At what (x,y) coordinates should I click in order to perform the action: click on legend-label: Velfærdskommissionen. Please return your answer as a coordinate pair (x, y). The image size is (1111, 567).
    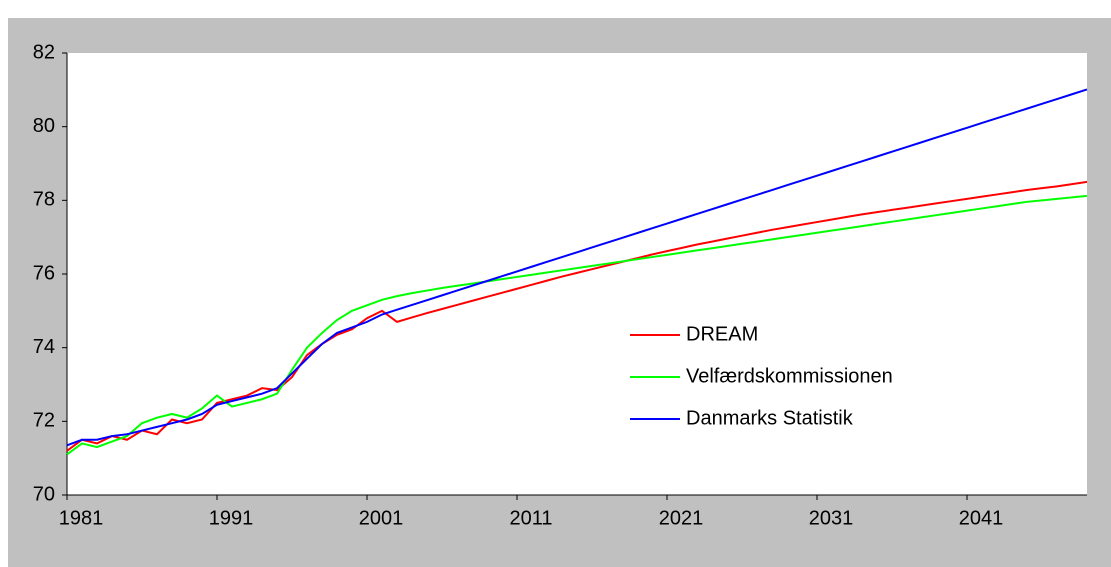
    Looking at the image, I should click on (789, 376).